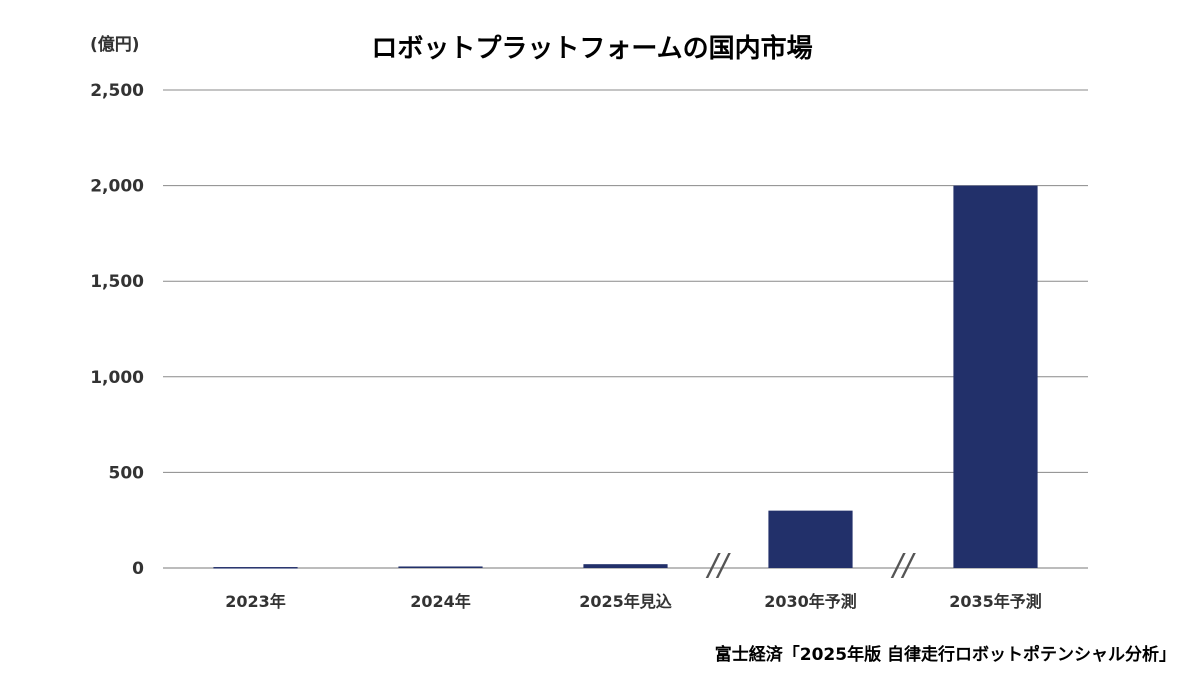 The image size is (1200, 675). I want to click on y-axis-ticks: 0 500 1,000 1,500 2,000 2,500, so click(117, 330).